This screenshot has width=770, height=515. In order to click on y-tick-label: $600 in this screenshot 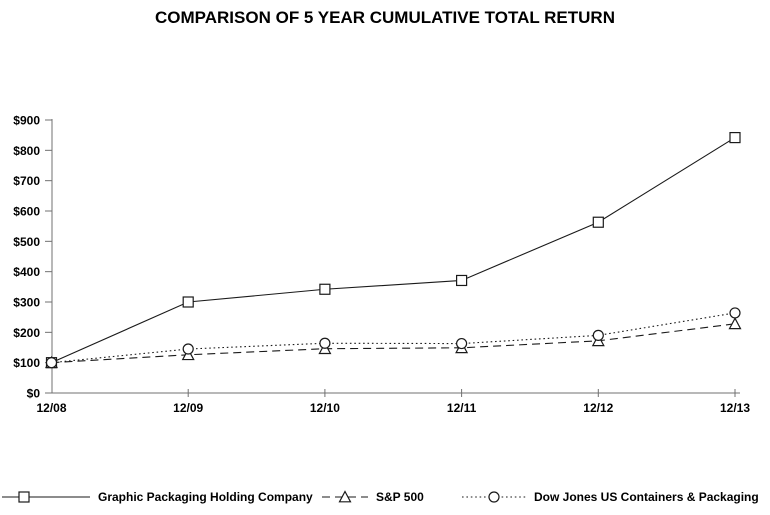, I will do `click(26, 212)`.